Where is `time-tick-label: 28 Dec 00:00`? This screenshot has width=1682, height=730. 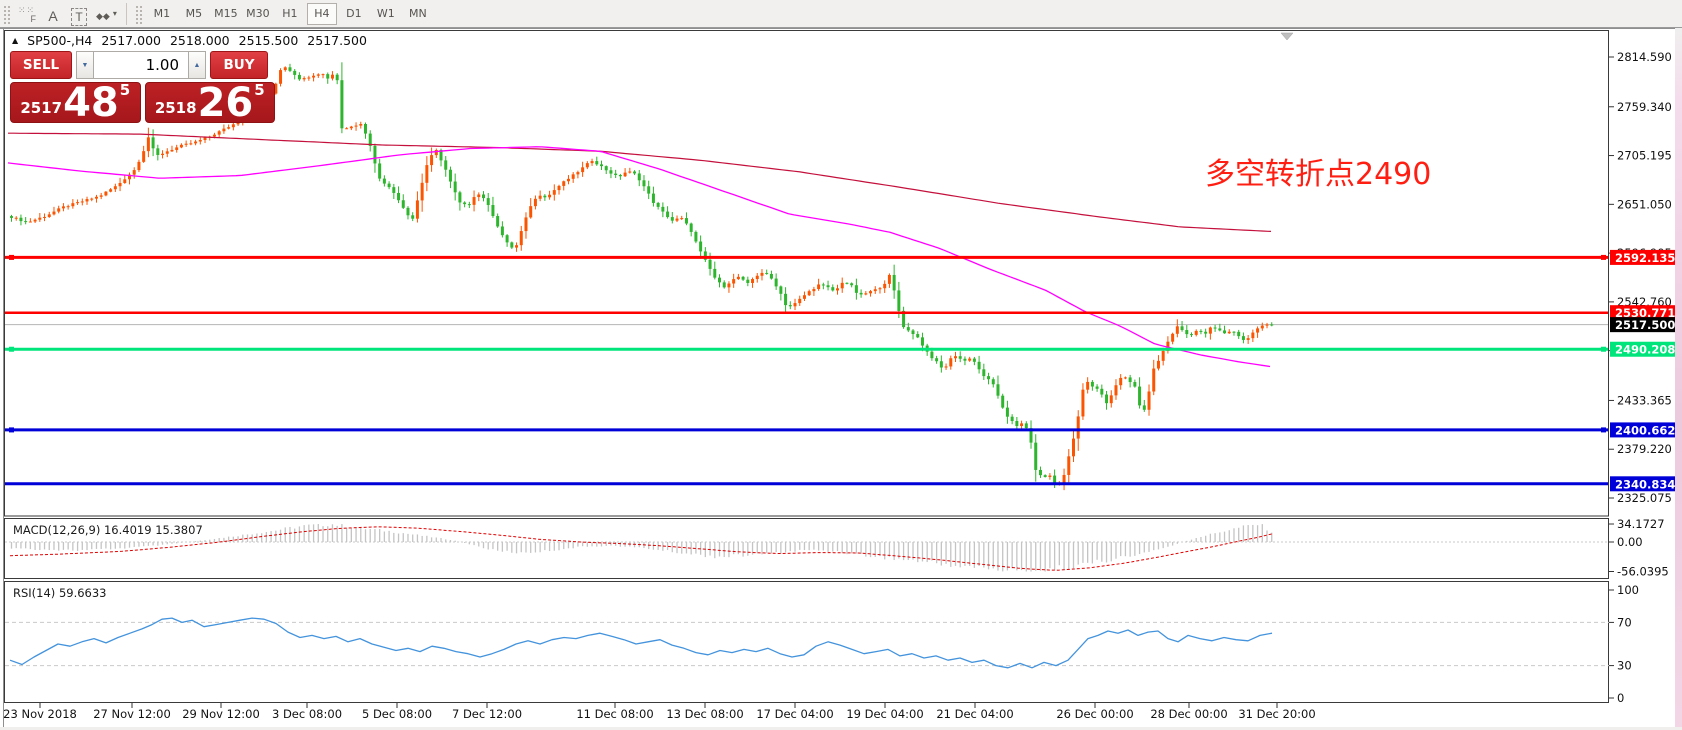 time-tick-label: 28 Dec 00:00 is located at coordinates (1188, 714).